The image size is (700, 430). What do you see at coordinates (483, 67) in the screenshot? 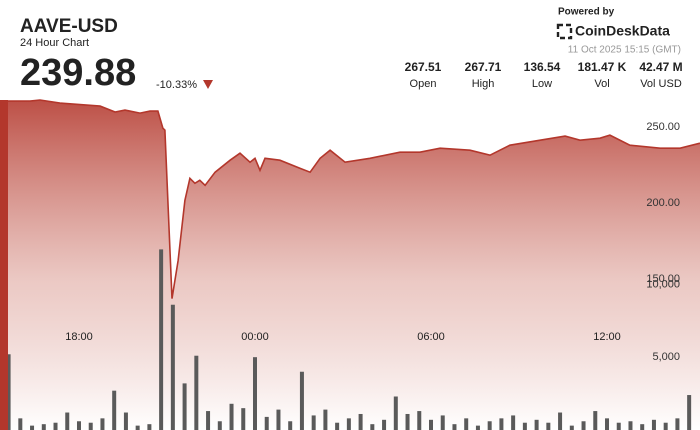
I see `stat-value: 267.71` at bounding box center [483, 67].